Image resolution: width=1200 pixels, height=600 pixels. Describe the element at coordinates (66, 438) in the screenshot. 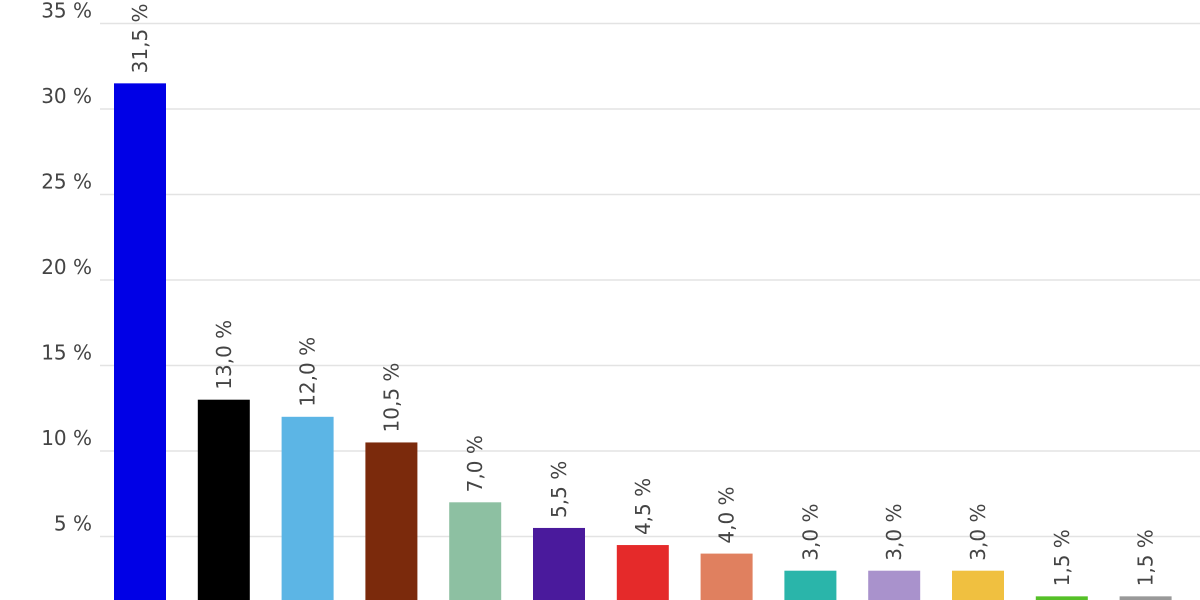

I see `y-tick-label-2: 10 %` at that location.